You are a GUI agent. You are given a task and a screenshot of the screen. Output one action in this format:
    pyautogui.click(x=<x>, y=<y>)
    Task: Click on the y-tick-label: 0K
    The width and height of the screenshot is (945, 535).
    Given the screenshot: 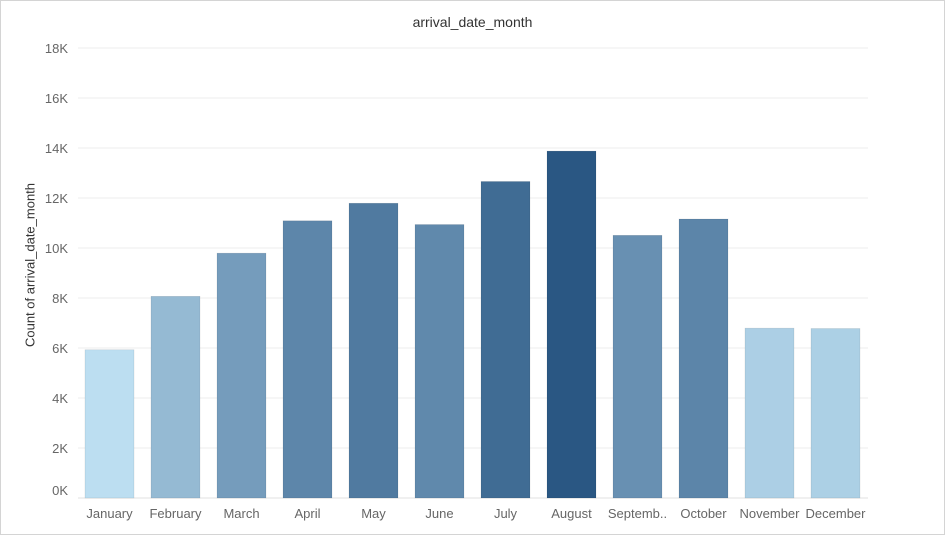 What is the action you would take?
    pyautogui.click(x=60, y=490)
    